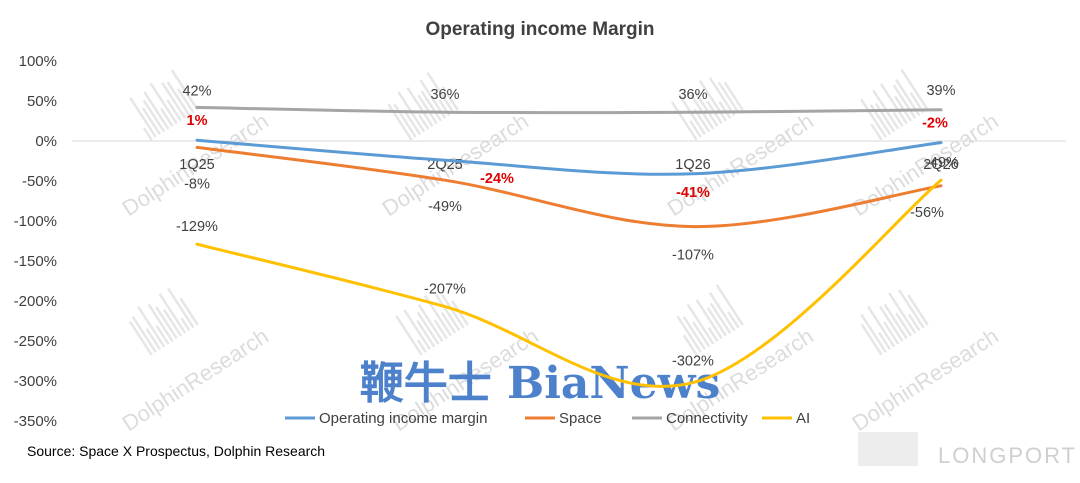 This screenshot has height=483, width=1080. I want to click on x-tick-label: 1Q25, so click(196, 165).